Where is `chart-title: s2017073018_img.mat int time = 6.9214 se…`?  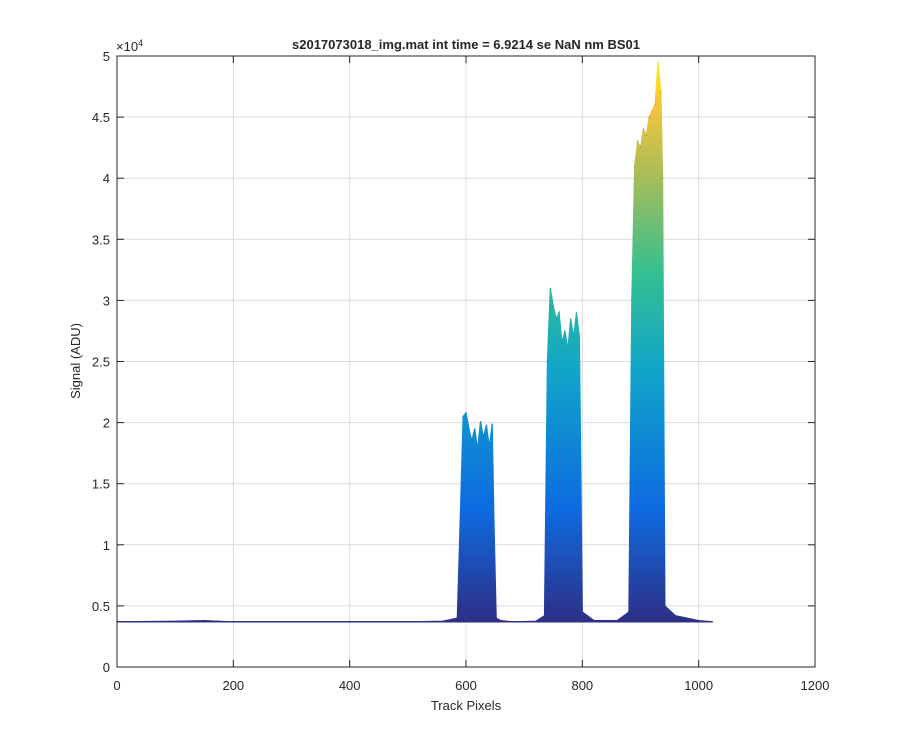 chart-title: s2017073018_img.mat int time = 6.9214 se… is located at coordinates (466, 44).